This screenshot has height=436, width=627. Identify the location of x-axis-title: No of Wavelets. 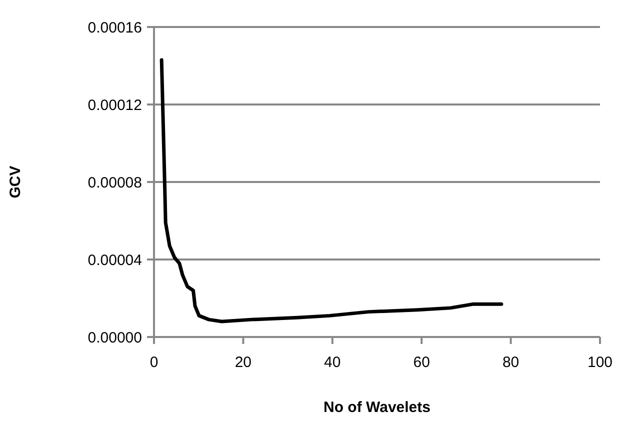
(377, 407).